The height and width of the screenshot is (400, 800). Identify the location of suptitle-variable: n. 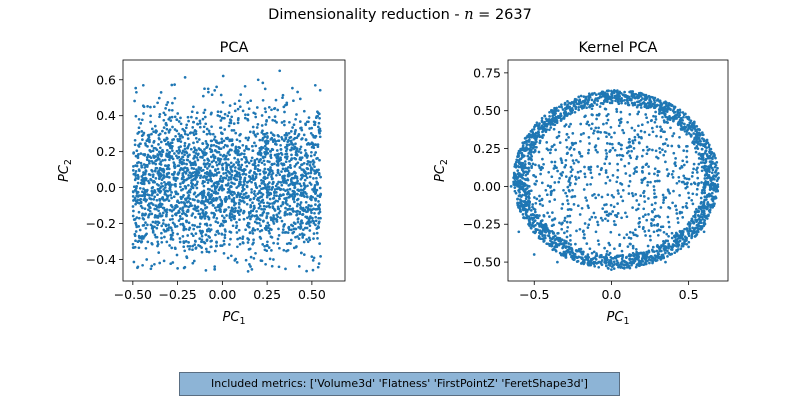
(469, 15).